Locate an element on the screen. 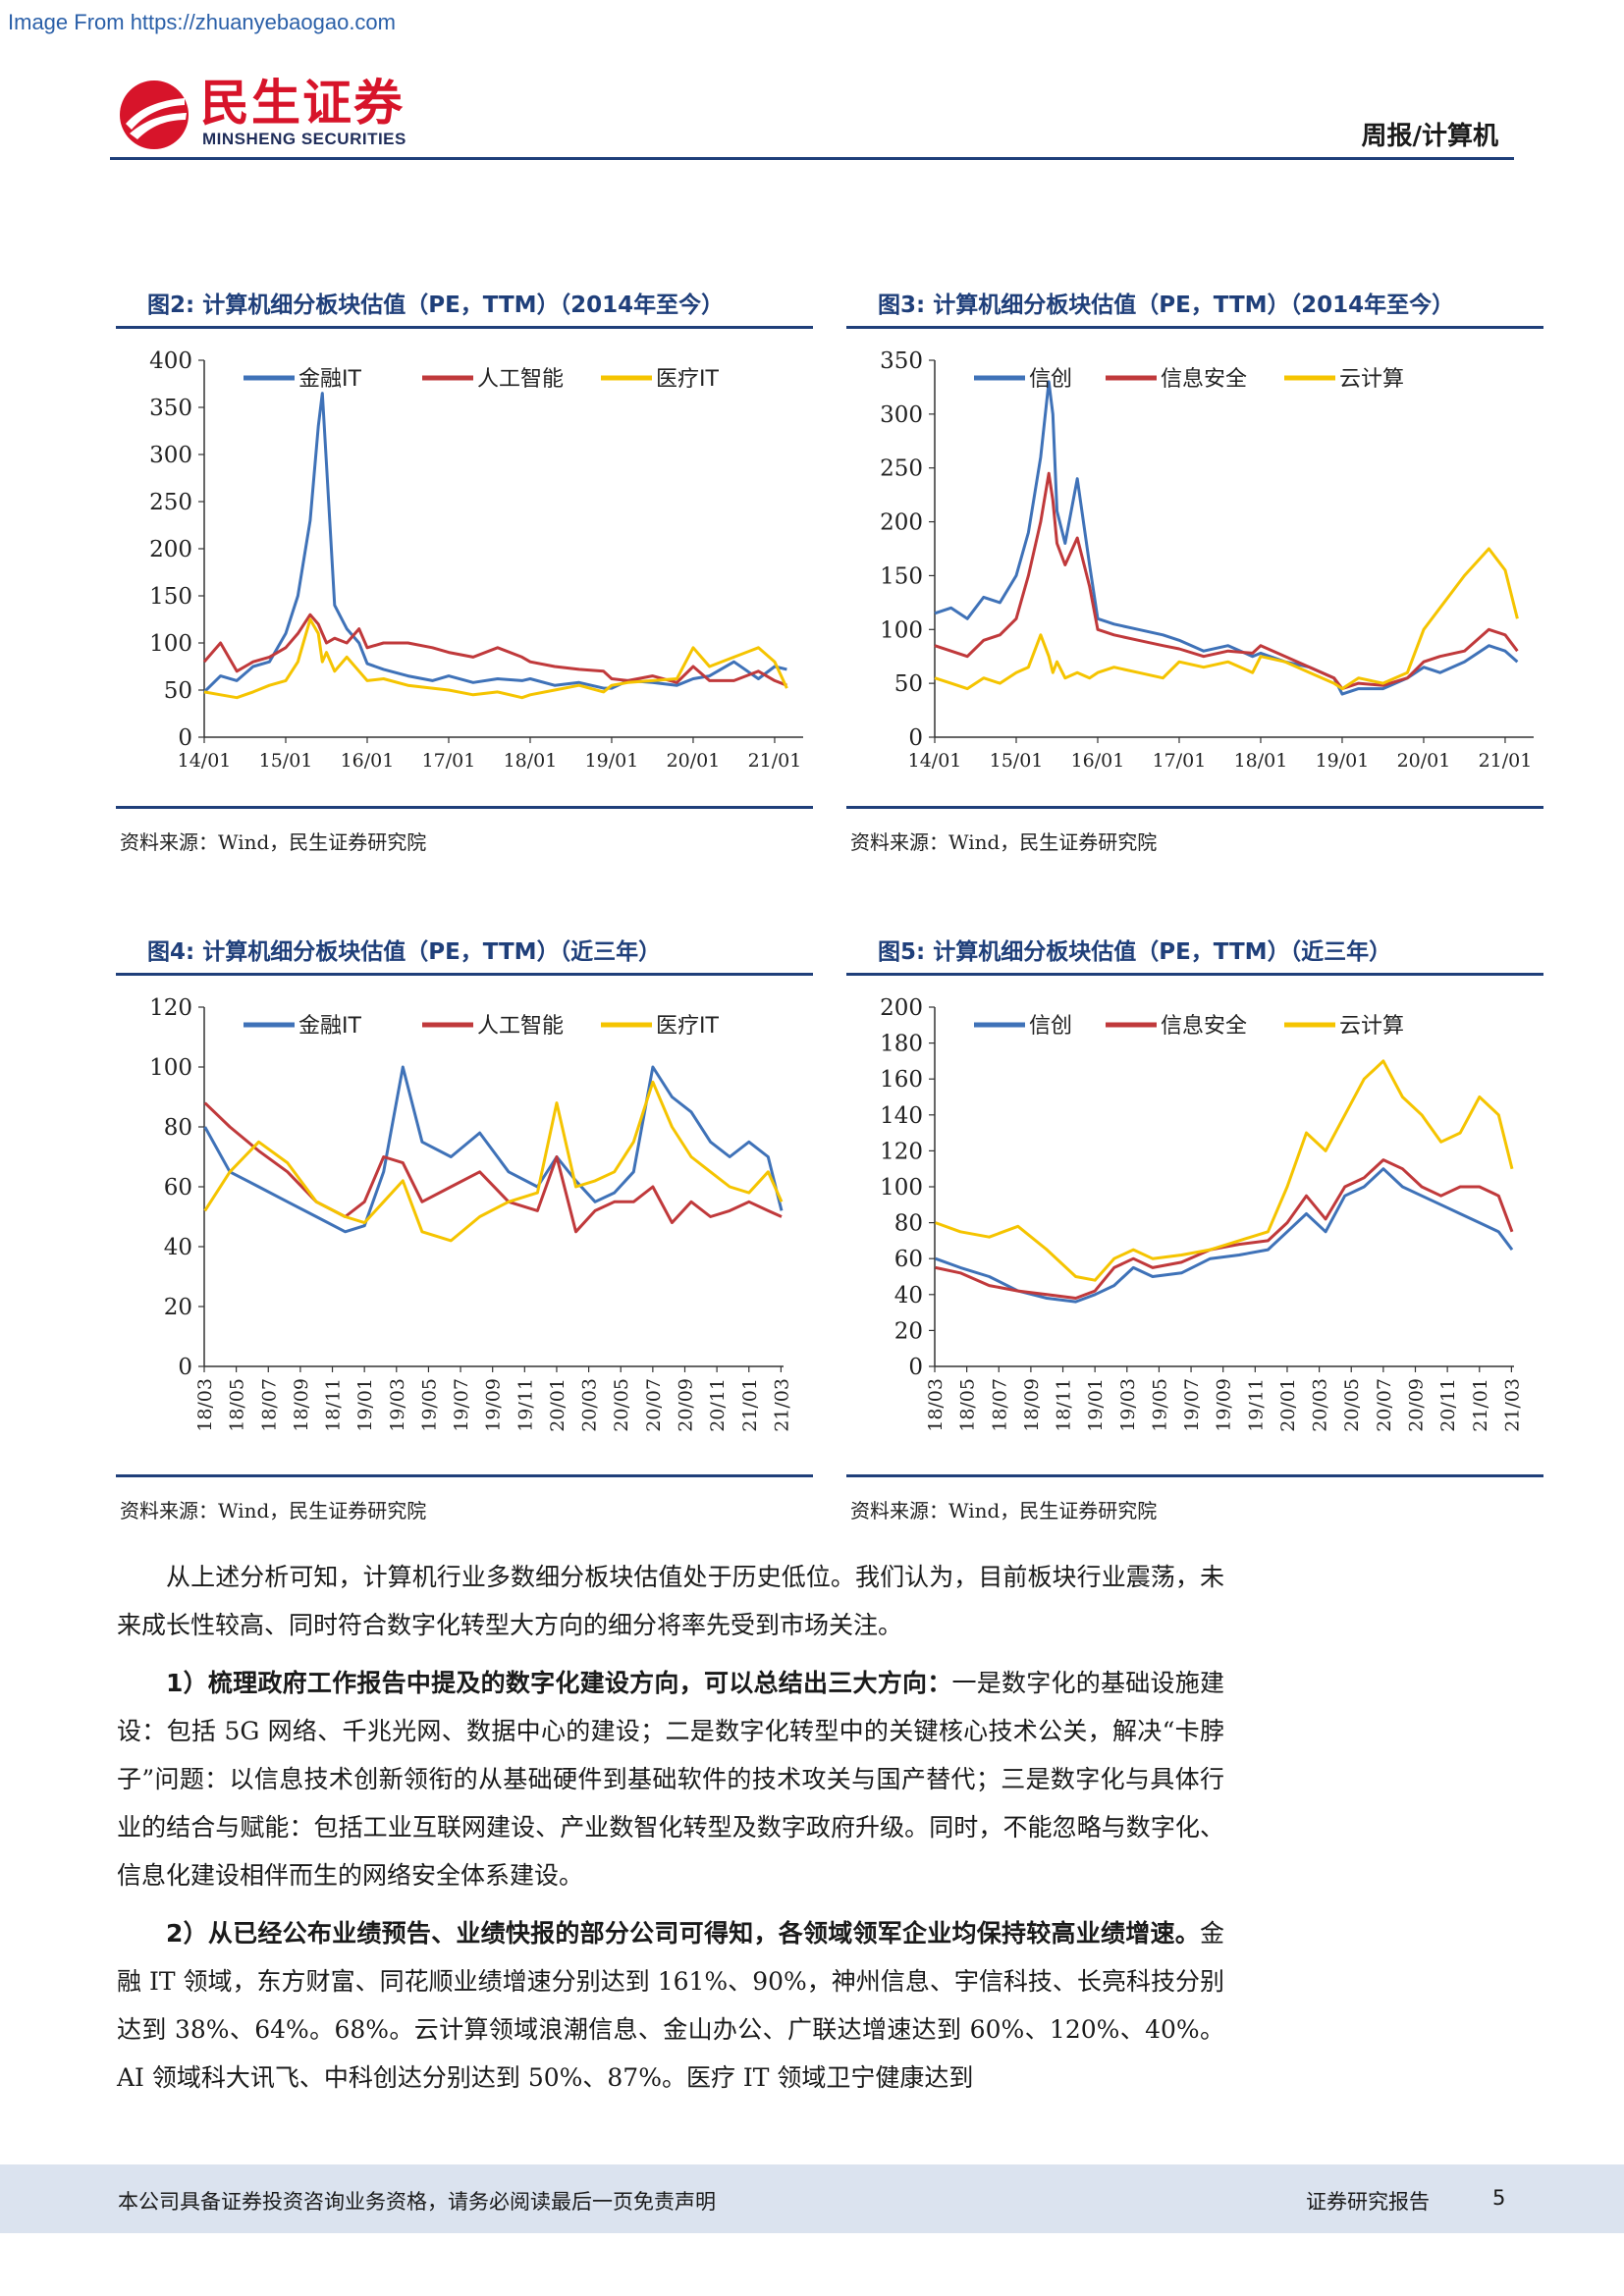  x-tick-label: 20/03 is located at coordinates (1320, 1405).